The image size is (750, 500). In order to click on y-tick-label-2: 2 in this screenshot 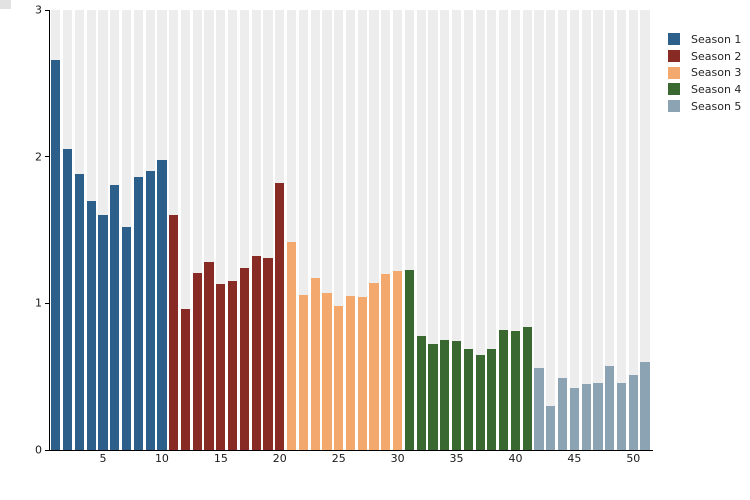, I will do `click(38, 157)`.